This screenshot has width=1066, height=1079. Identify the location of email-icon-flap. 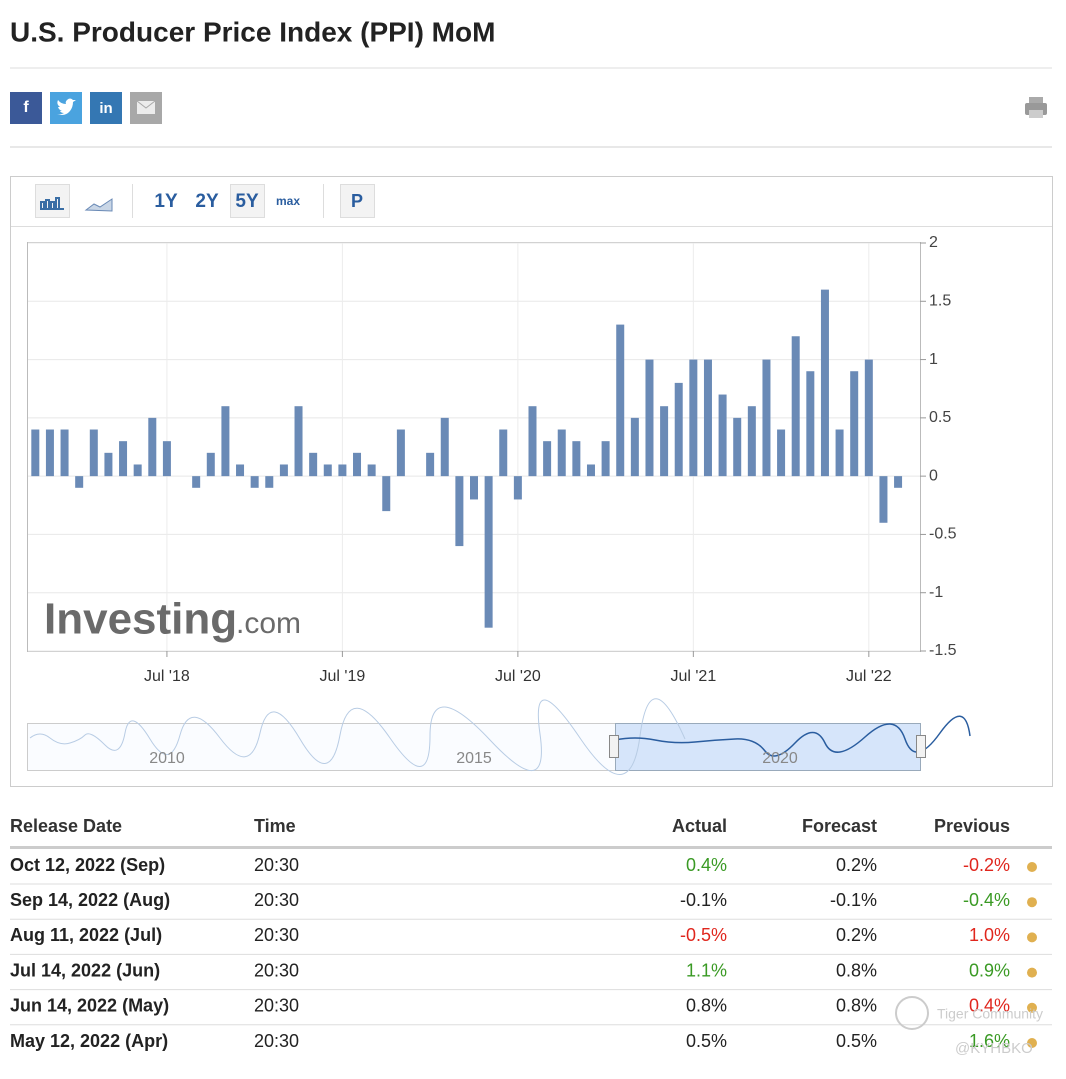
(146, 104).